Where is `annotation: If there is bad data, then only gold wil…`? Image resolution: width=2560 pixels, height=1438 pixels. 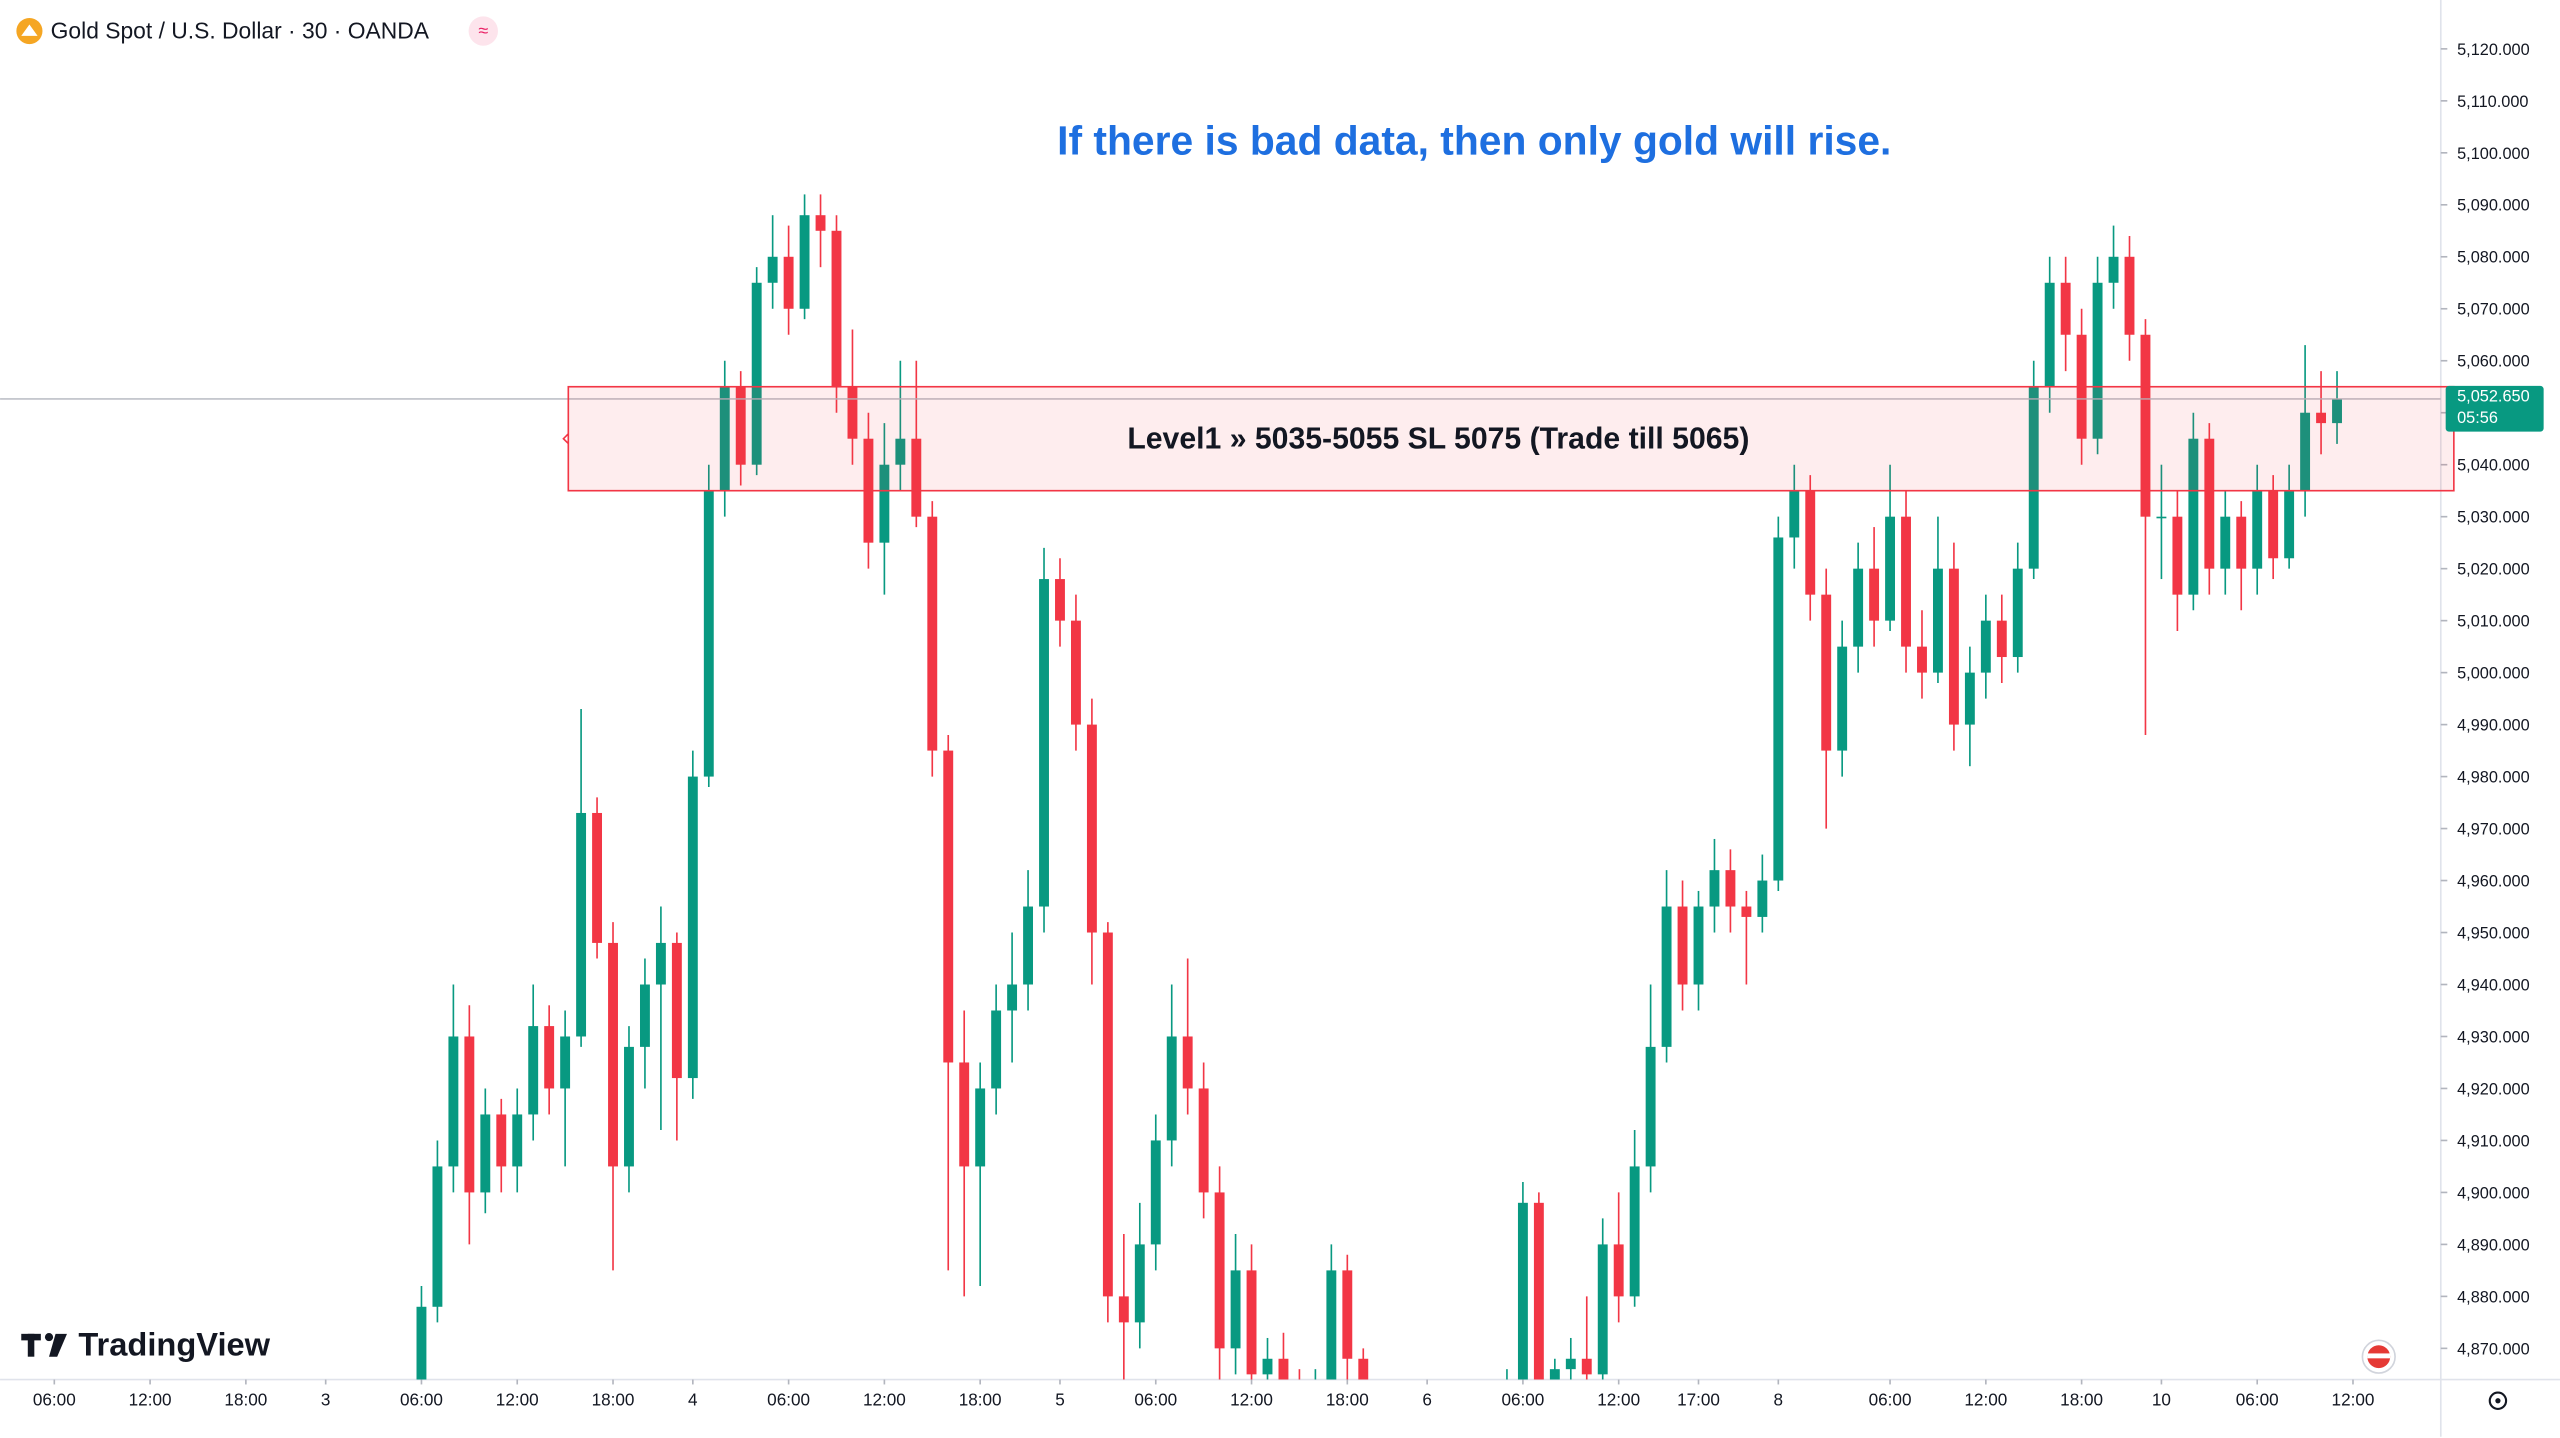
annotation: If there is bad data, then only gold wil… is located at coordinates (1474, 140).